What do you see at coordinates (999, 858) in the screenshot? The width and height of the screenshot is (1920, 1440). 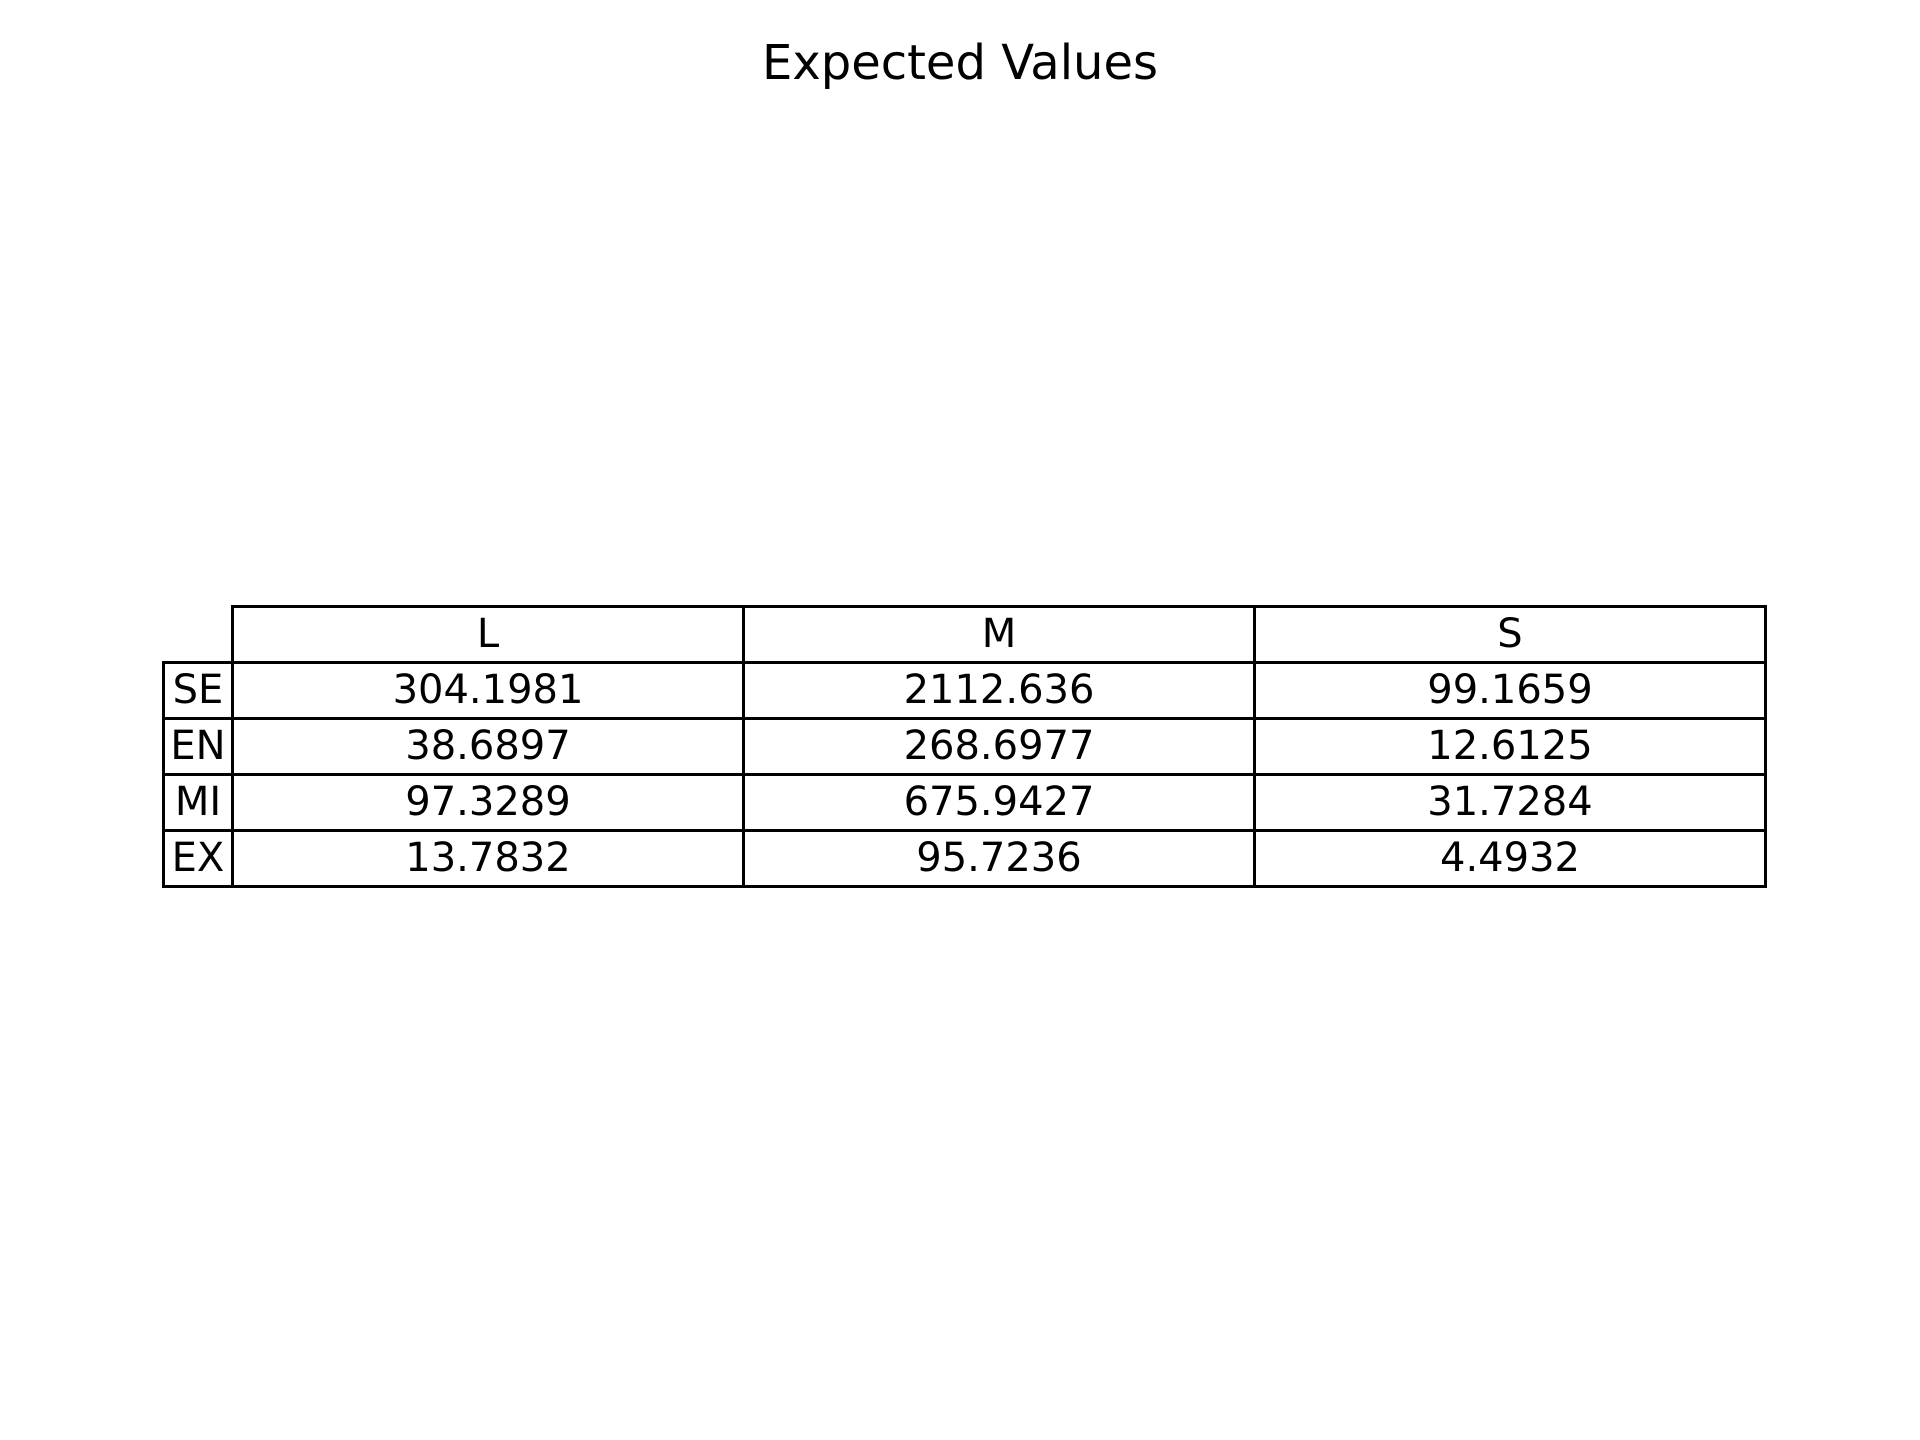 I see `table-cell: 95.7236` at bounding box center [999, 858].